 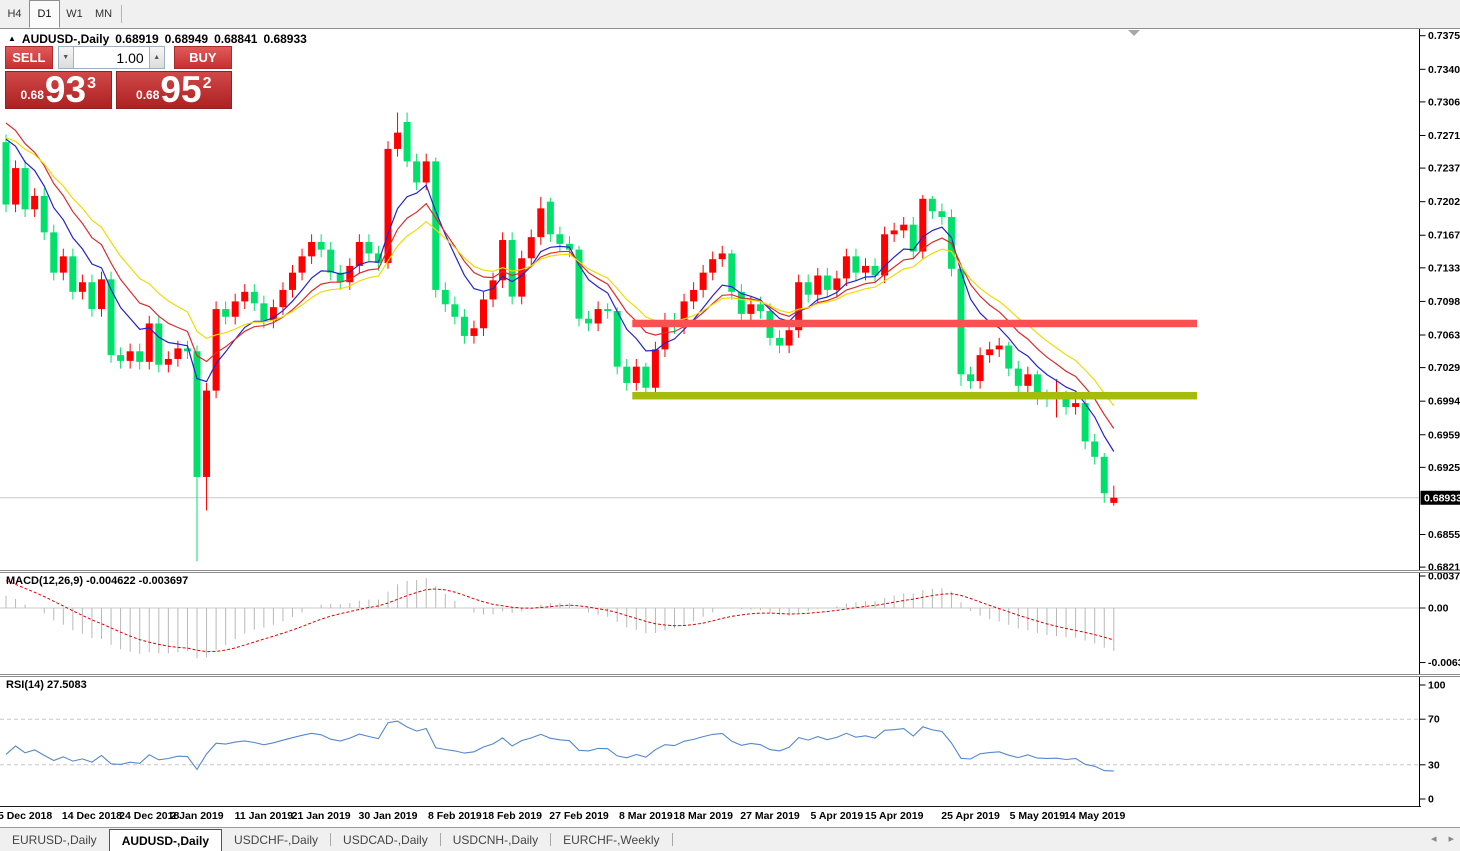 What do you see at coordinates (611, 839) in the screenshot?
I see `chart-tab-eurchf: EURCHF-,Weekly` at bounding box center [611, 839].